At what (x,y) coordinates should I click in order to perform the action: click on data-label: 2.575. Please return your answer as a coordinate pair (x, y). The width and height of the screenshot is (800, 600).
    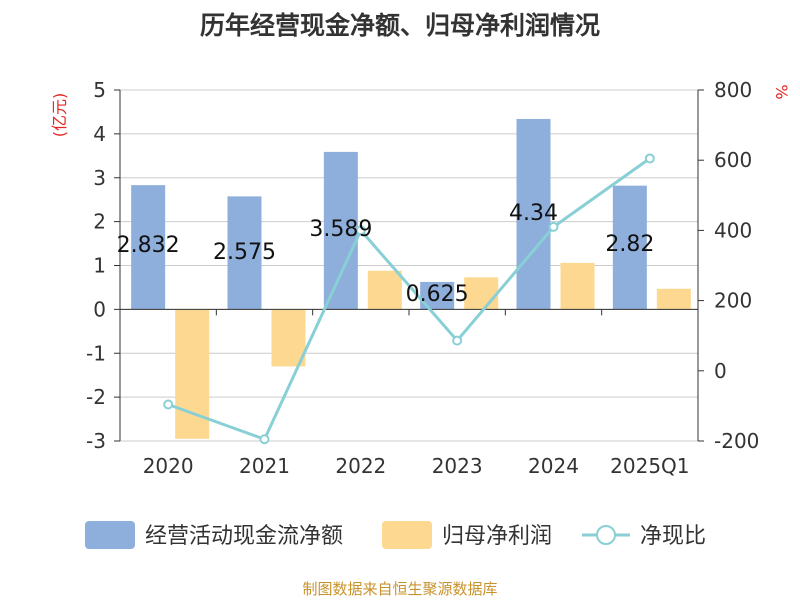
    Looking at the image, I should click on (244, 252).